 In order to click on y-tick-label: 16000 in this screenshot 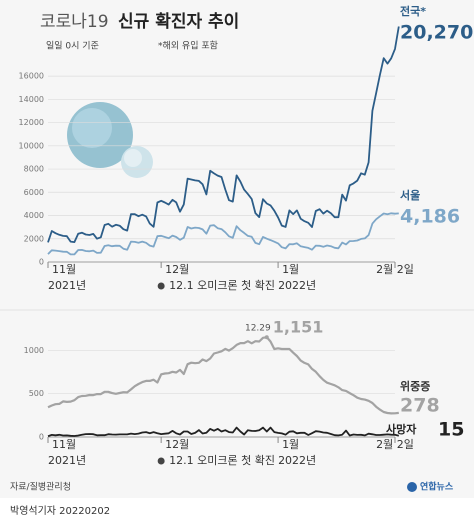, I will do `click(31, 76)`.